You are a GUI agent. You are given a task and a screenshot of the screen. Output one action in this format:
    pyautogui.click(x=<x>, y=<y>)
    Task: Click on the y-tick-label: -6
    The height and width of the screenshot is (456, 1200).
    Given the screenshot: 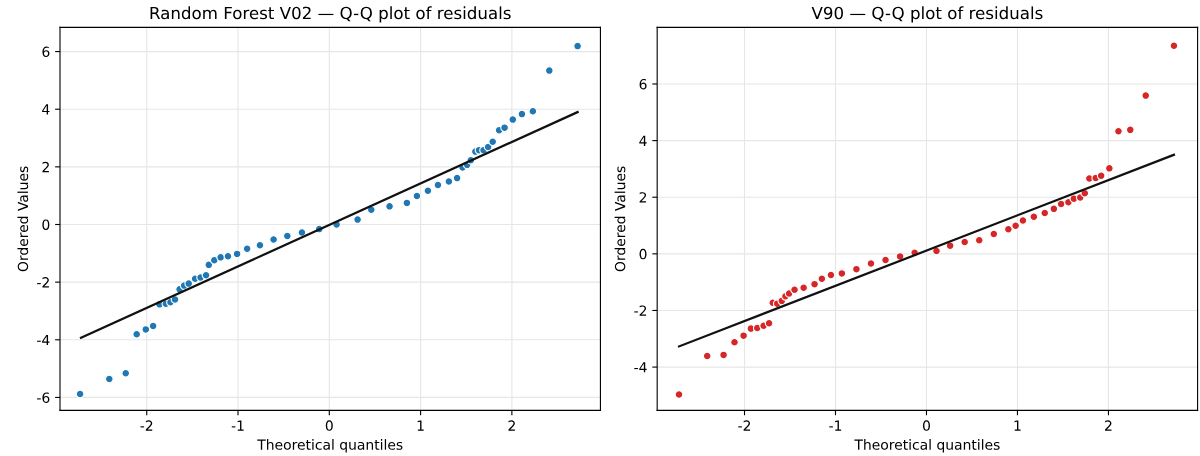 What is the action you would take?
    pyautogui.click(x=43, y=397)
    